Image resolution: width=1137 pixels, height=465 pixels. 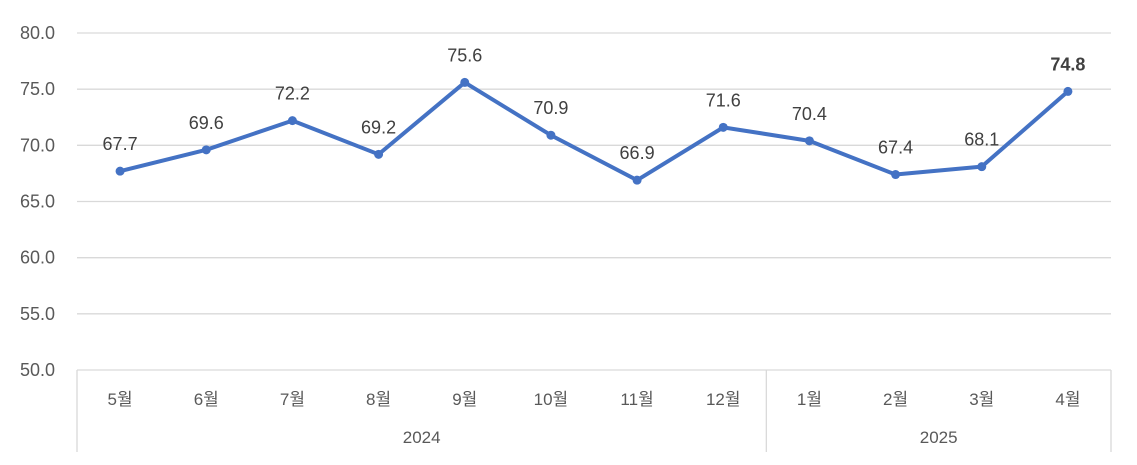 I want to click on data-label: 75.6, so click(x=464, y=55).